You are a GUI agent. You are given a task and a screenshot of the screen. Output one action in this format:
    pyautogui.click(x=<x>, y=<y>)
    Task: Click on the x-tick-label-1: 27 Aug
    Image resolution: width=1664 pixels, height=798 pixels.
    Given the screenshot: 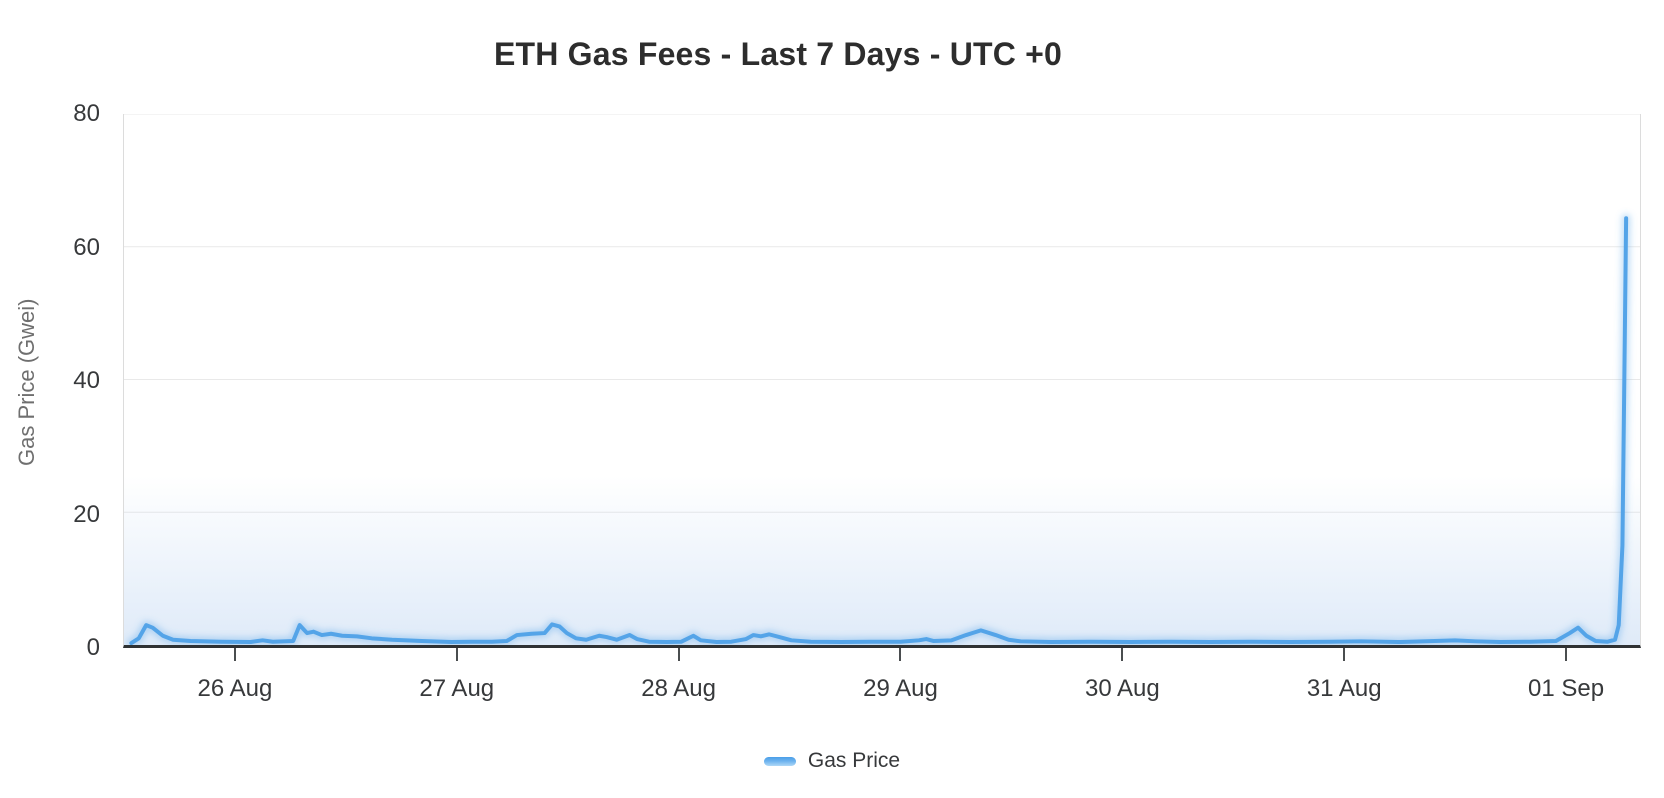 What is the action you would take?
    pyautogui.click(x=457, y=688)
    